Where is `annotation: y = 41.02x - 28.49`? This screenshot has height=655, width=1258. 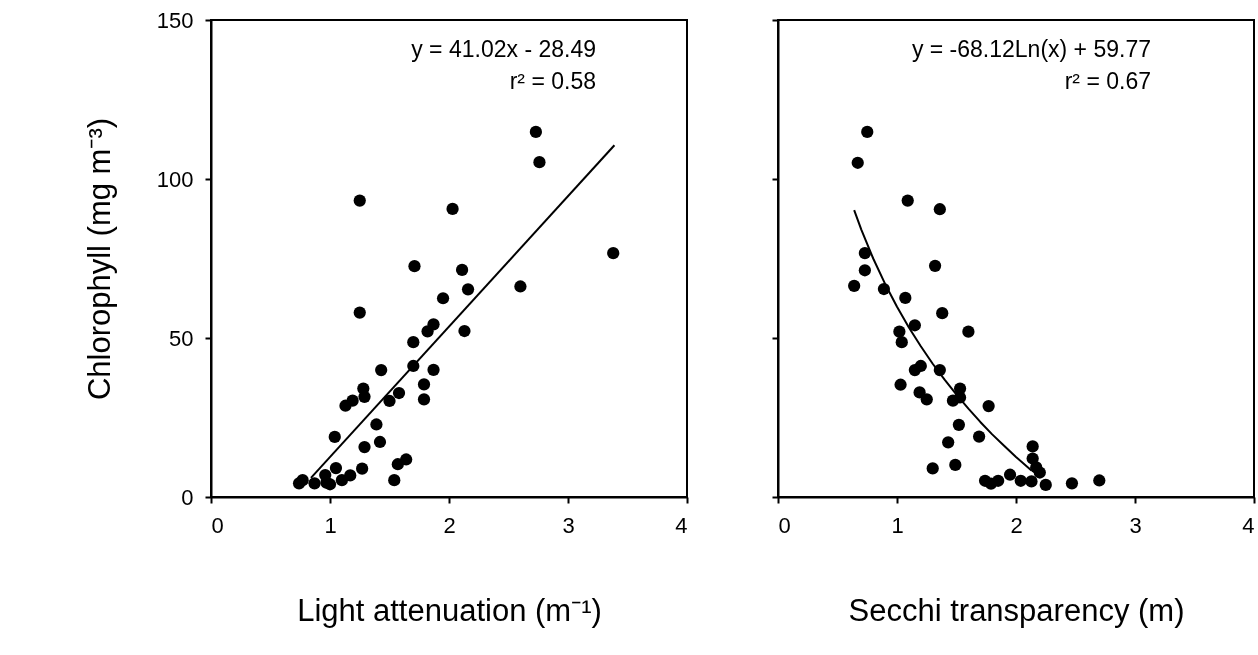
annotation: y = 41.02x - 28.49 is located at coordinates (503, 49).